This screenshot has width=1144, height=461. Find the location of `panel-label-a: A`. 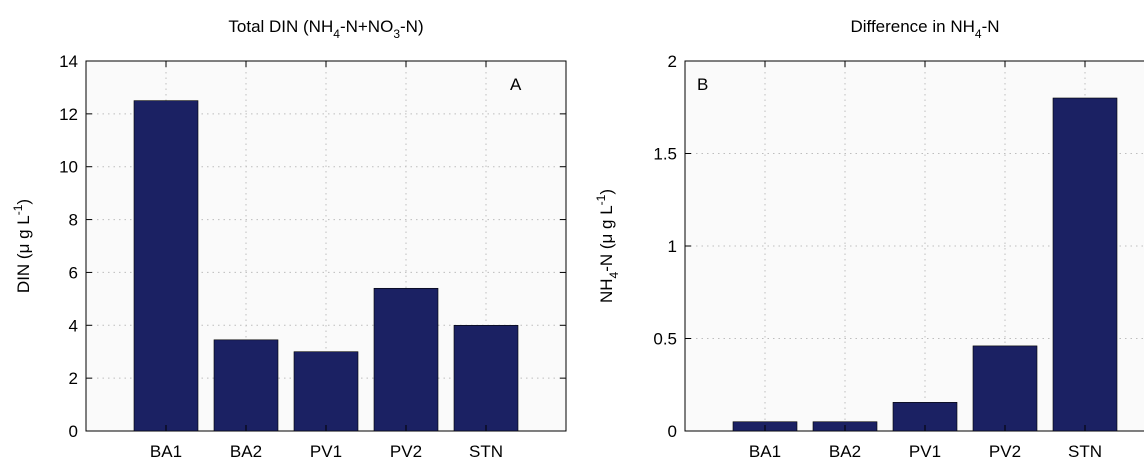

panel-label-a: A is located at coordinates (516, 84).